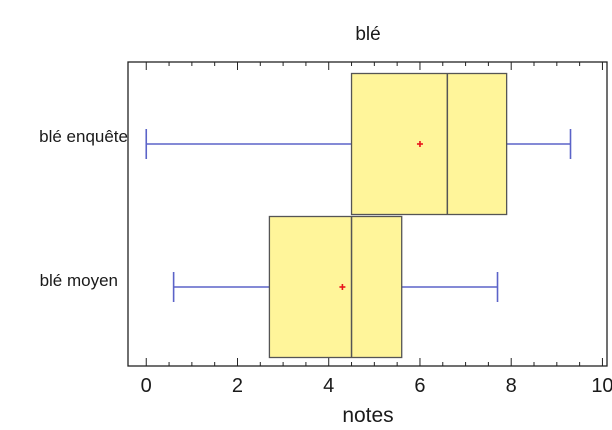 This screenshot has width=612, height=430. Describe the element at coordinates (419, 386) in the screenshot. I see `x-tick-label: 6` at that location.